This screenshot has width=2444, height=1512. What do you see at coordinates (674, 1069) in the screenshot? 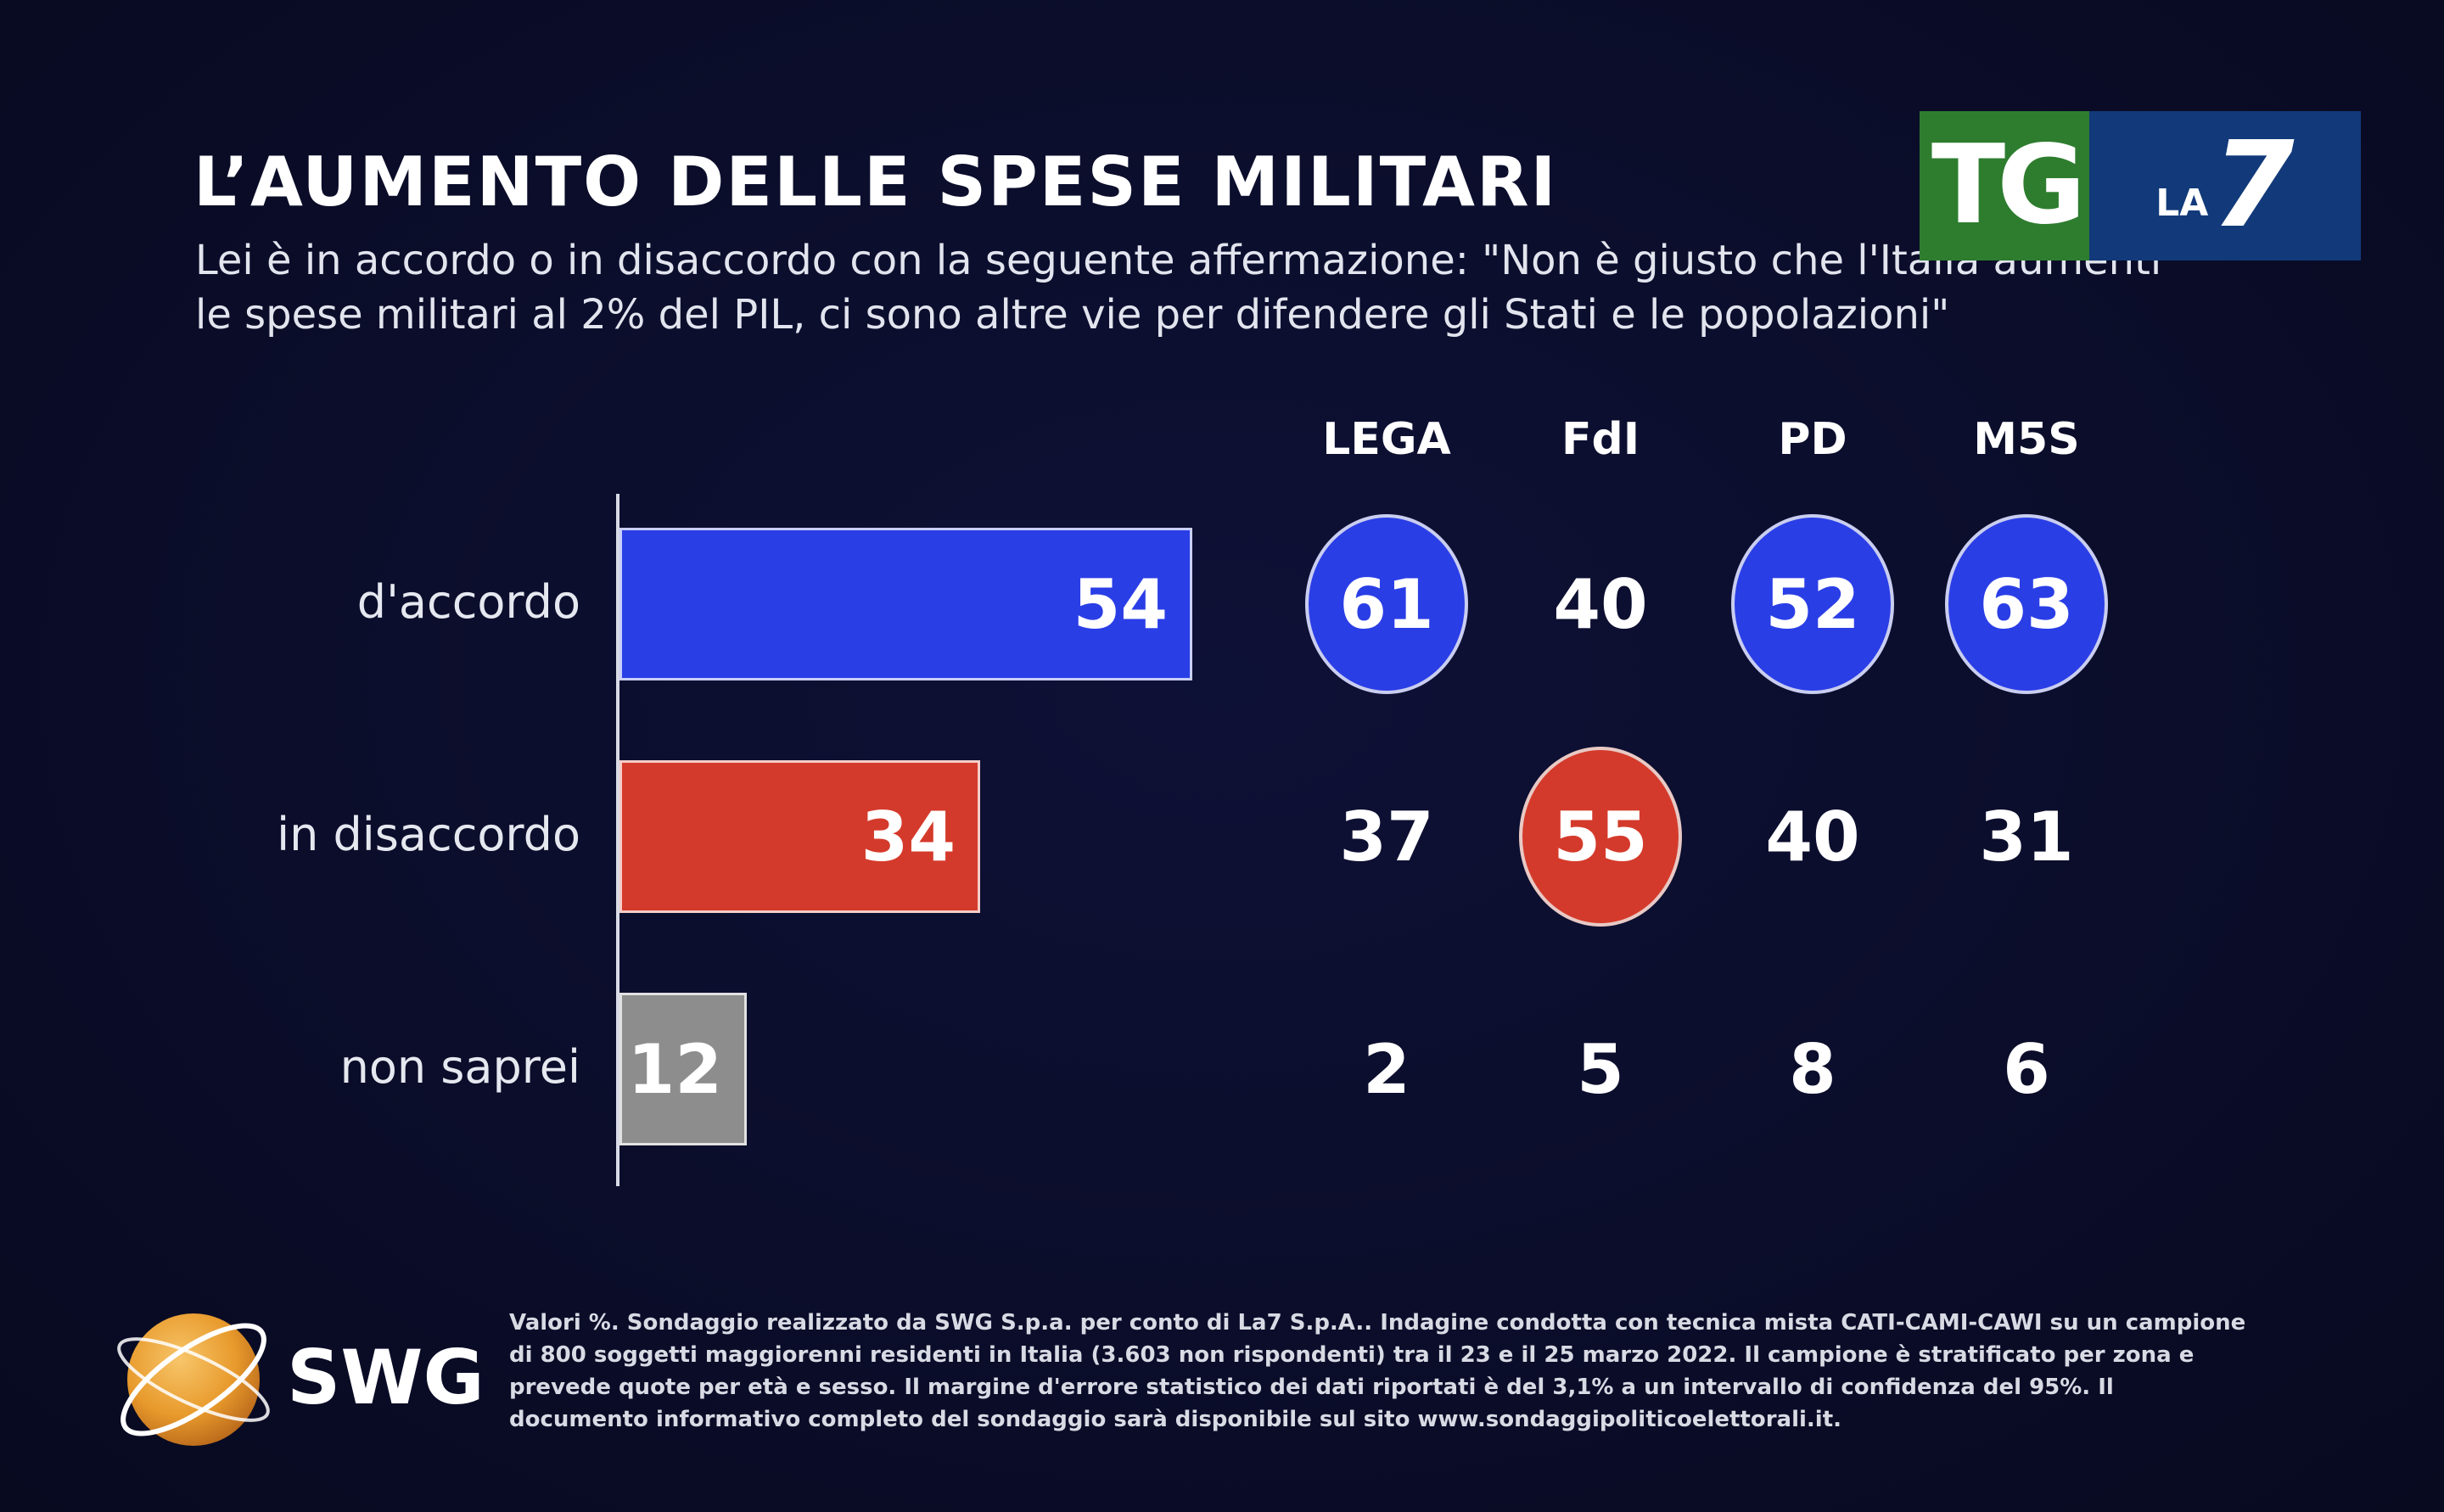
I see `bar-value-label: 12` at bounding box center [674, 1069].